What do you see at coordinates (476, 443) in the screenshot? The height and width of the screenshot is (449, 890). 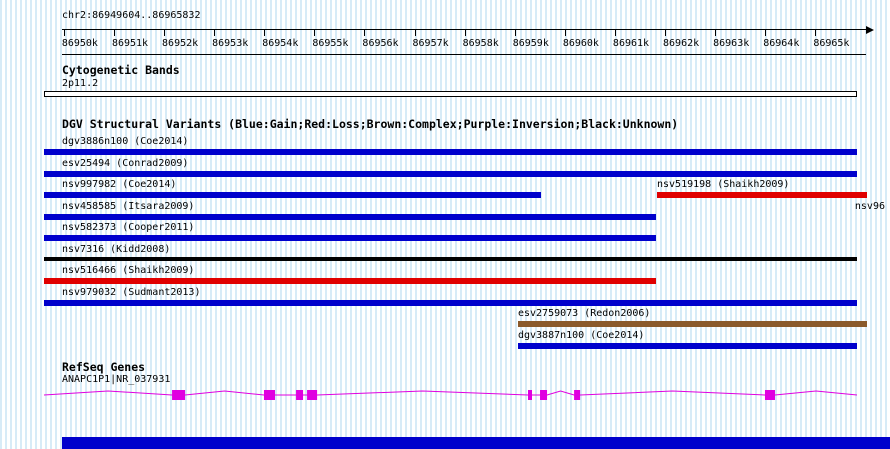 I see `bottom-panel-bar` at bounding box center [476, 443].